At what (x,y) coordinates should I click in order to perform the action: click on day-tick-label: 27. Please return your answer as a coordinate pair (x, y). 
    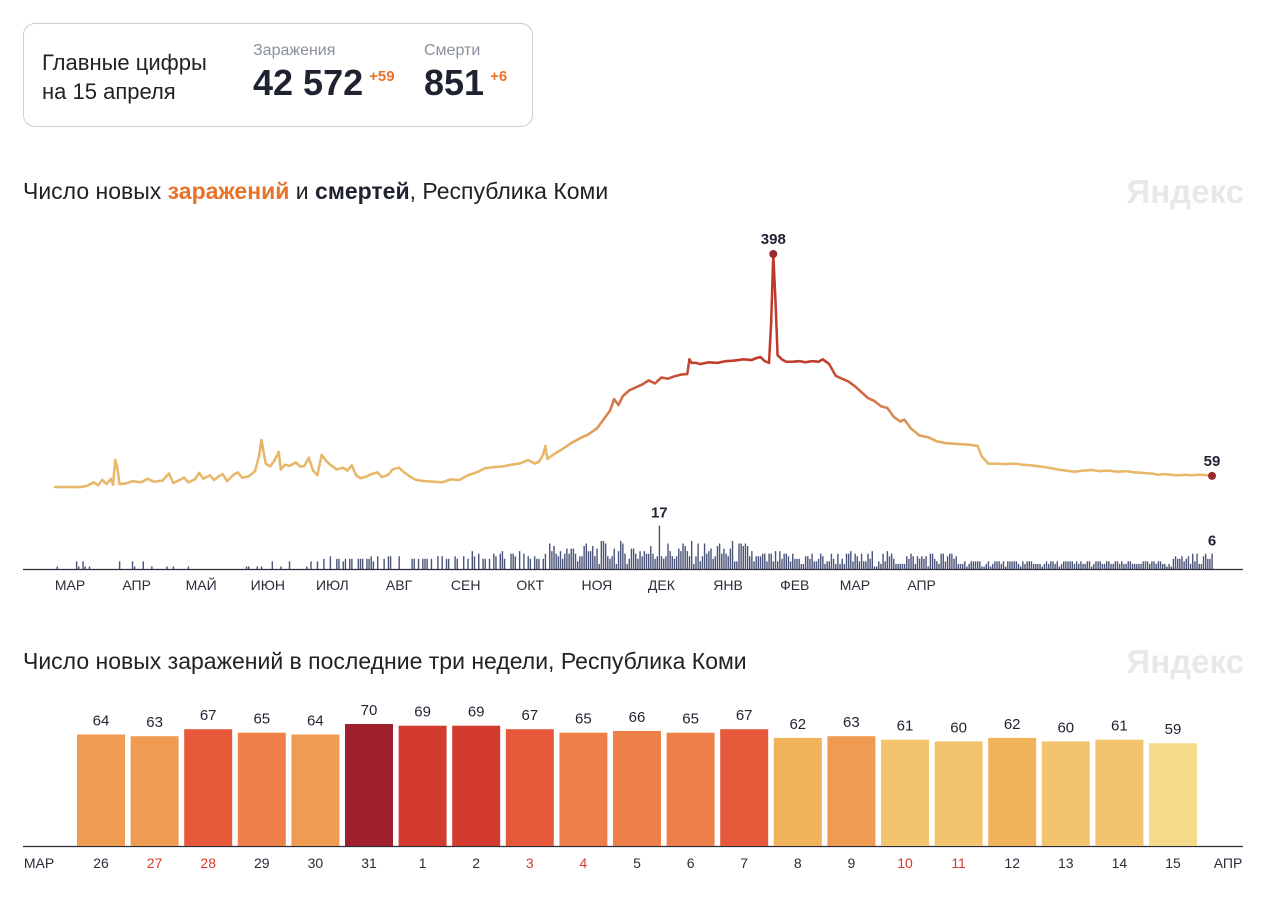
    Looking at the image, I should click on (155, 863).